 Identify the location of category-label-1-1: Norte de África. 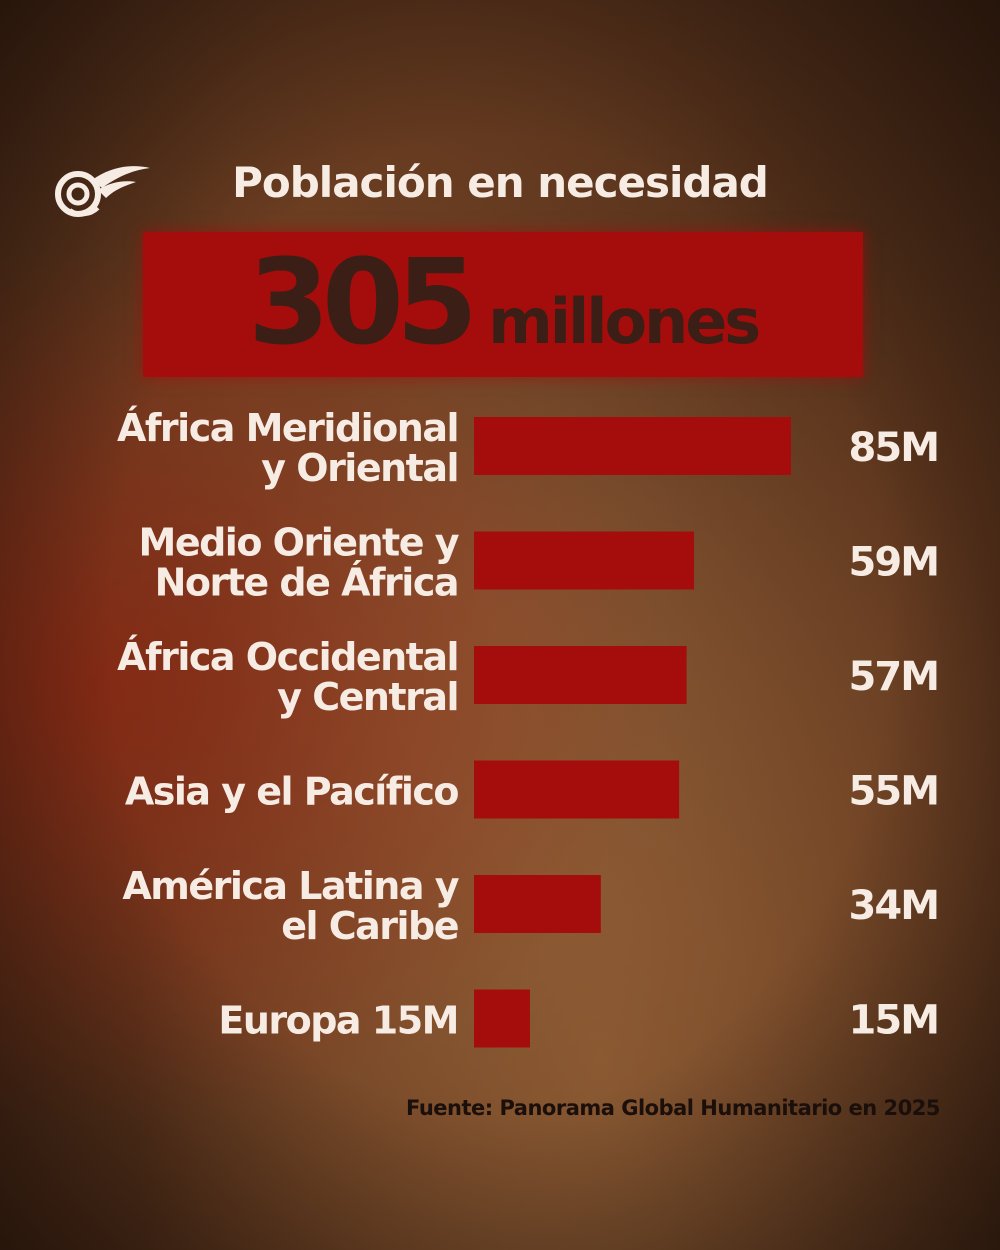
(306, 583).